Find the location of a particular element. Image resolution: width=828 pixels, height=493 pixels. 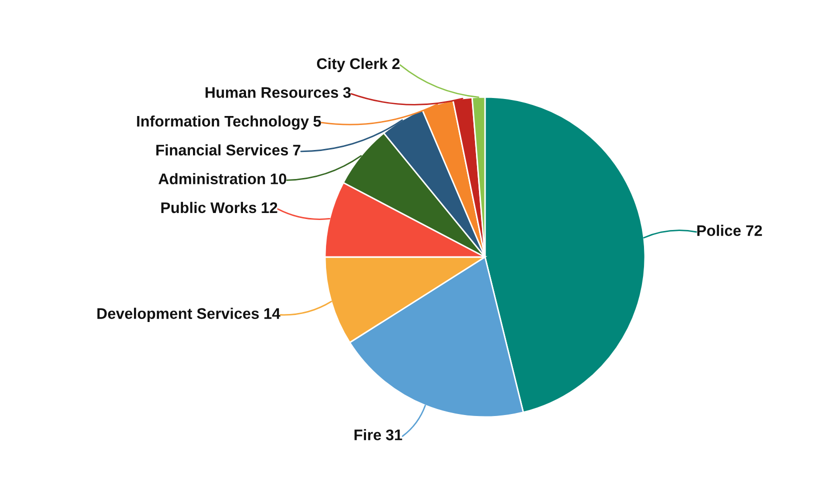

slice-label: Public Works is located at coordinates (208, 208).